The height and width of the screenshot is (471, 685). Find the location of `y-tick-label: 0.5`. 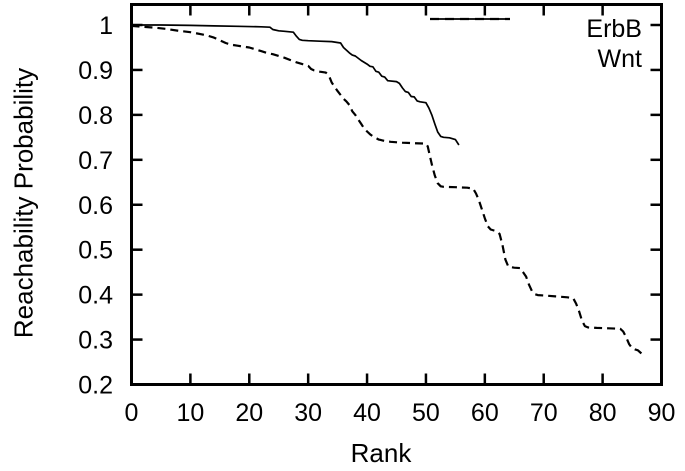

y-tick-label: 0.5 is located at coordinates (95, 251).